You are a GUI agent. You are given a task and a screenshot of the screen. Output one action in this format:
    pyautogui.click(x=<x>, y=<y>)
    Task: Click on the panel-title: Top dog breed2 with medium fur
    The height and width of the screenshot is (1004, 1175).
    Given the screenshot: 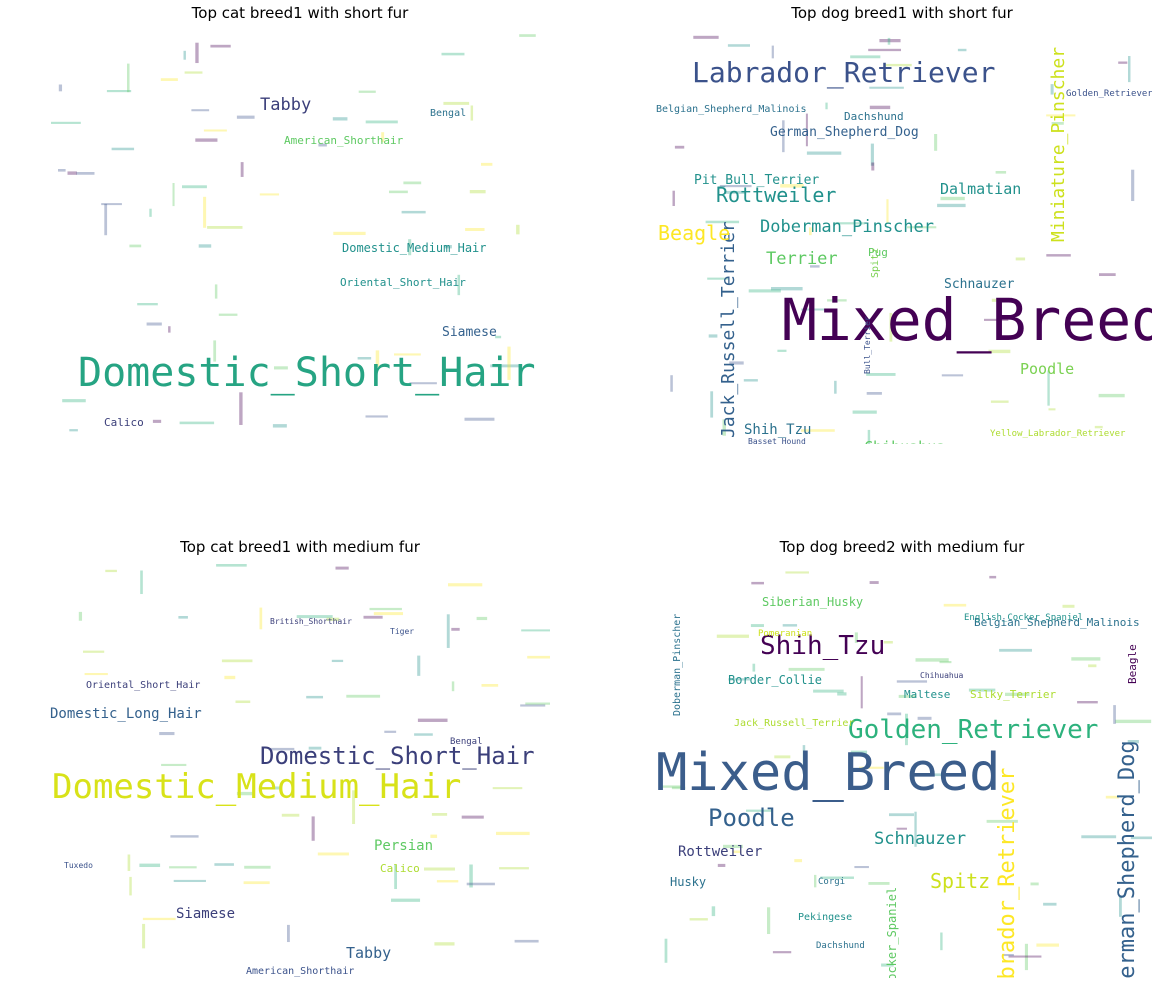 What is the action you would take?
    pyautogui.click(x=902, y=547)
    